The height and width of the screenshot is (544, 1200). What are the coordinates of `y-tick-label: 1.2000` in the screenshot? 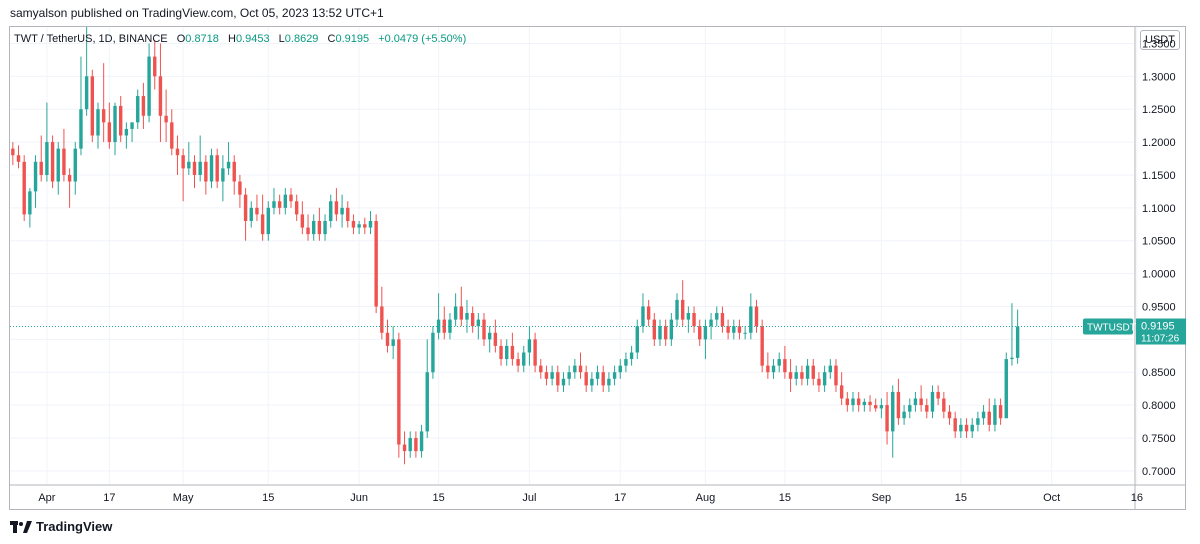 It's located at (1159, 143).